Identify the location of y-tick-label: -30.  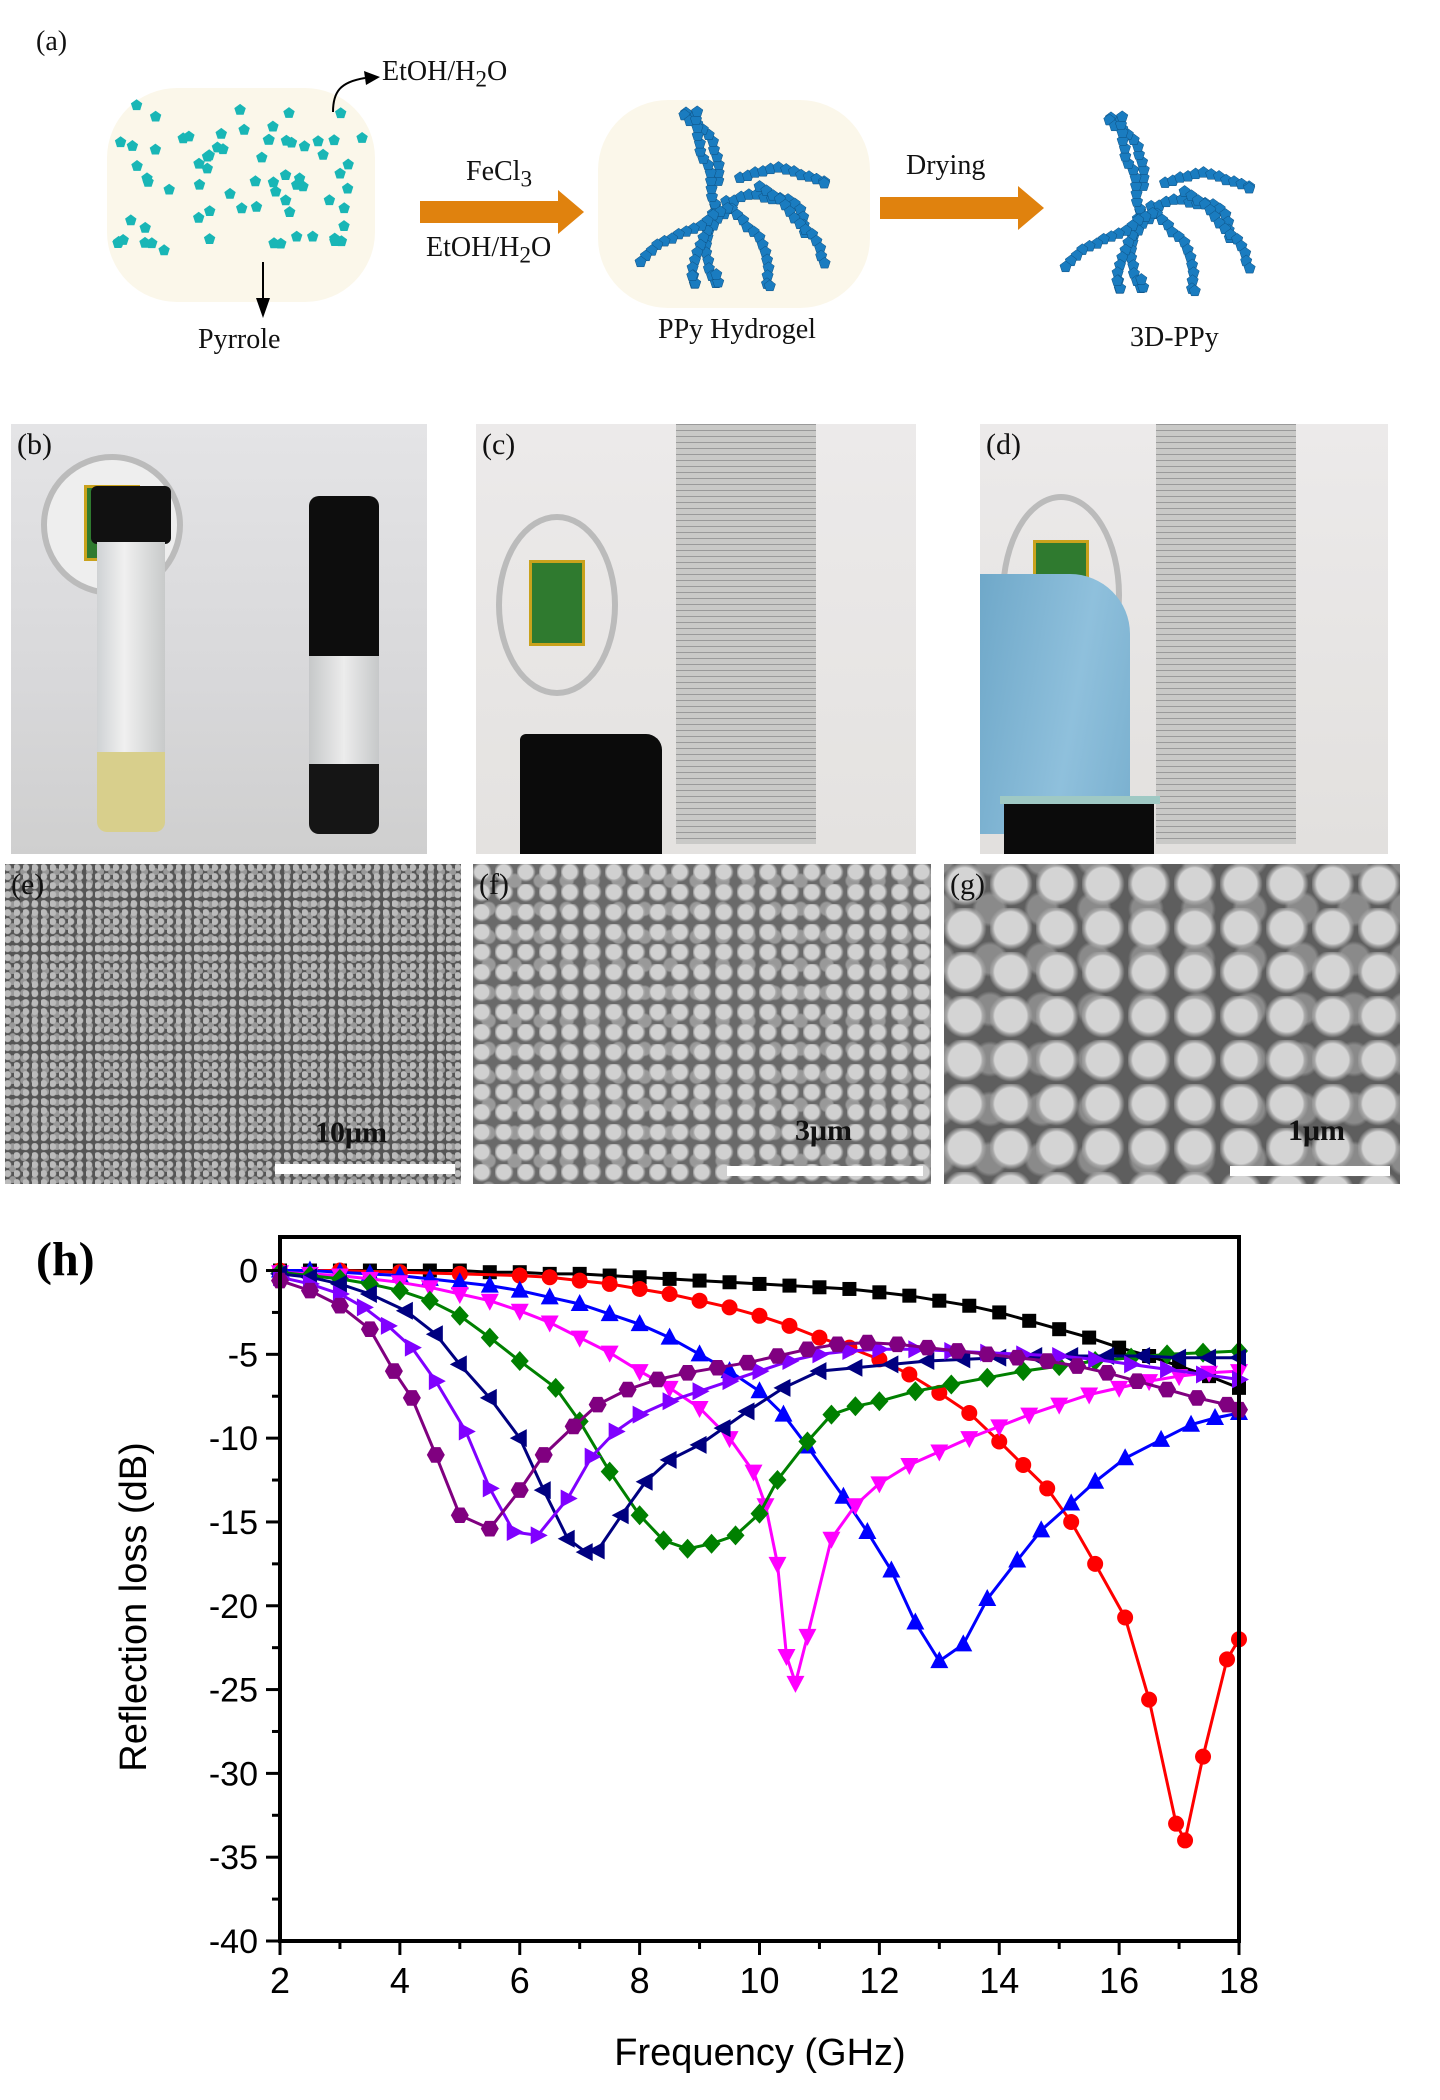
(233, 1774).